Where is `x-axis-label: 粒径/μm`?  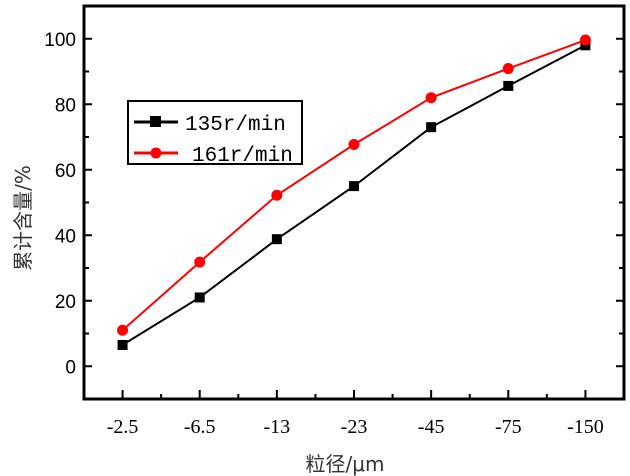
x-axis-label: 粒径/μm is located at coordinates (345, 464).